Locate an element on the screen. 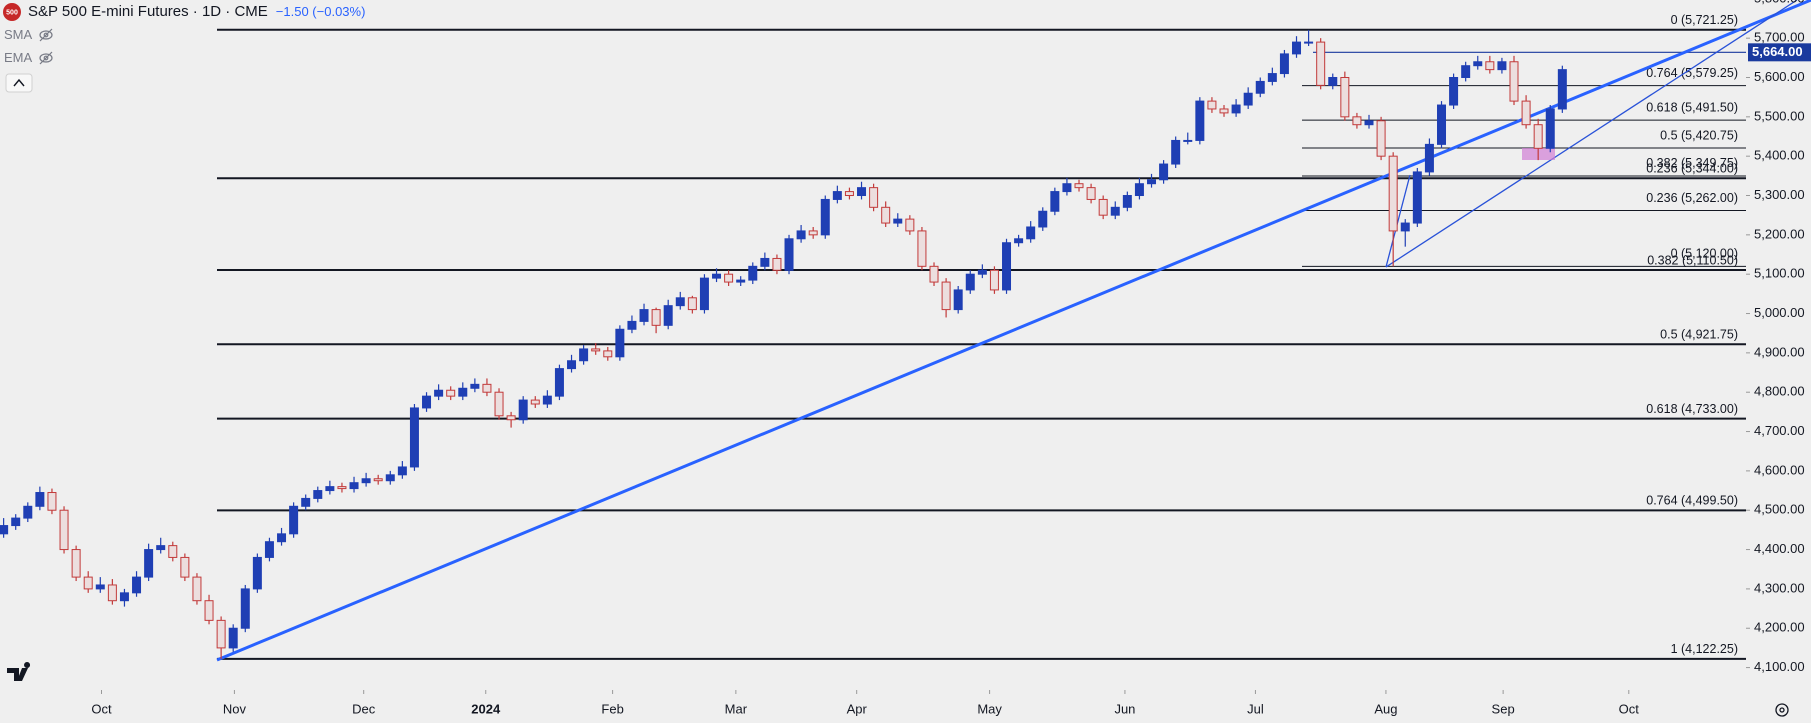 The height and width of the screenshot is (723, 1811). fib-label: 0.236 (5,344.00) is located at coordinates (1692, 169).